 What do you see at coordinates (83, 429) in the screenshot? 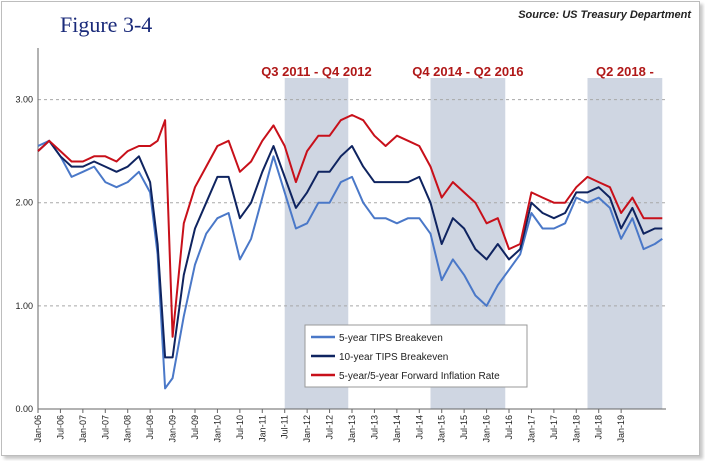
I see `x-tick-label: Jan-07` at bounding box center [83, 429].